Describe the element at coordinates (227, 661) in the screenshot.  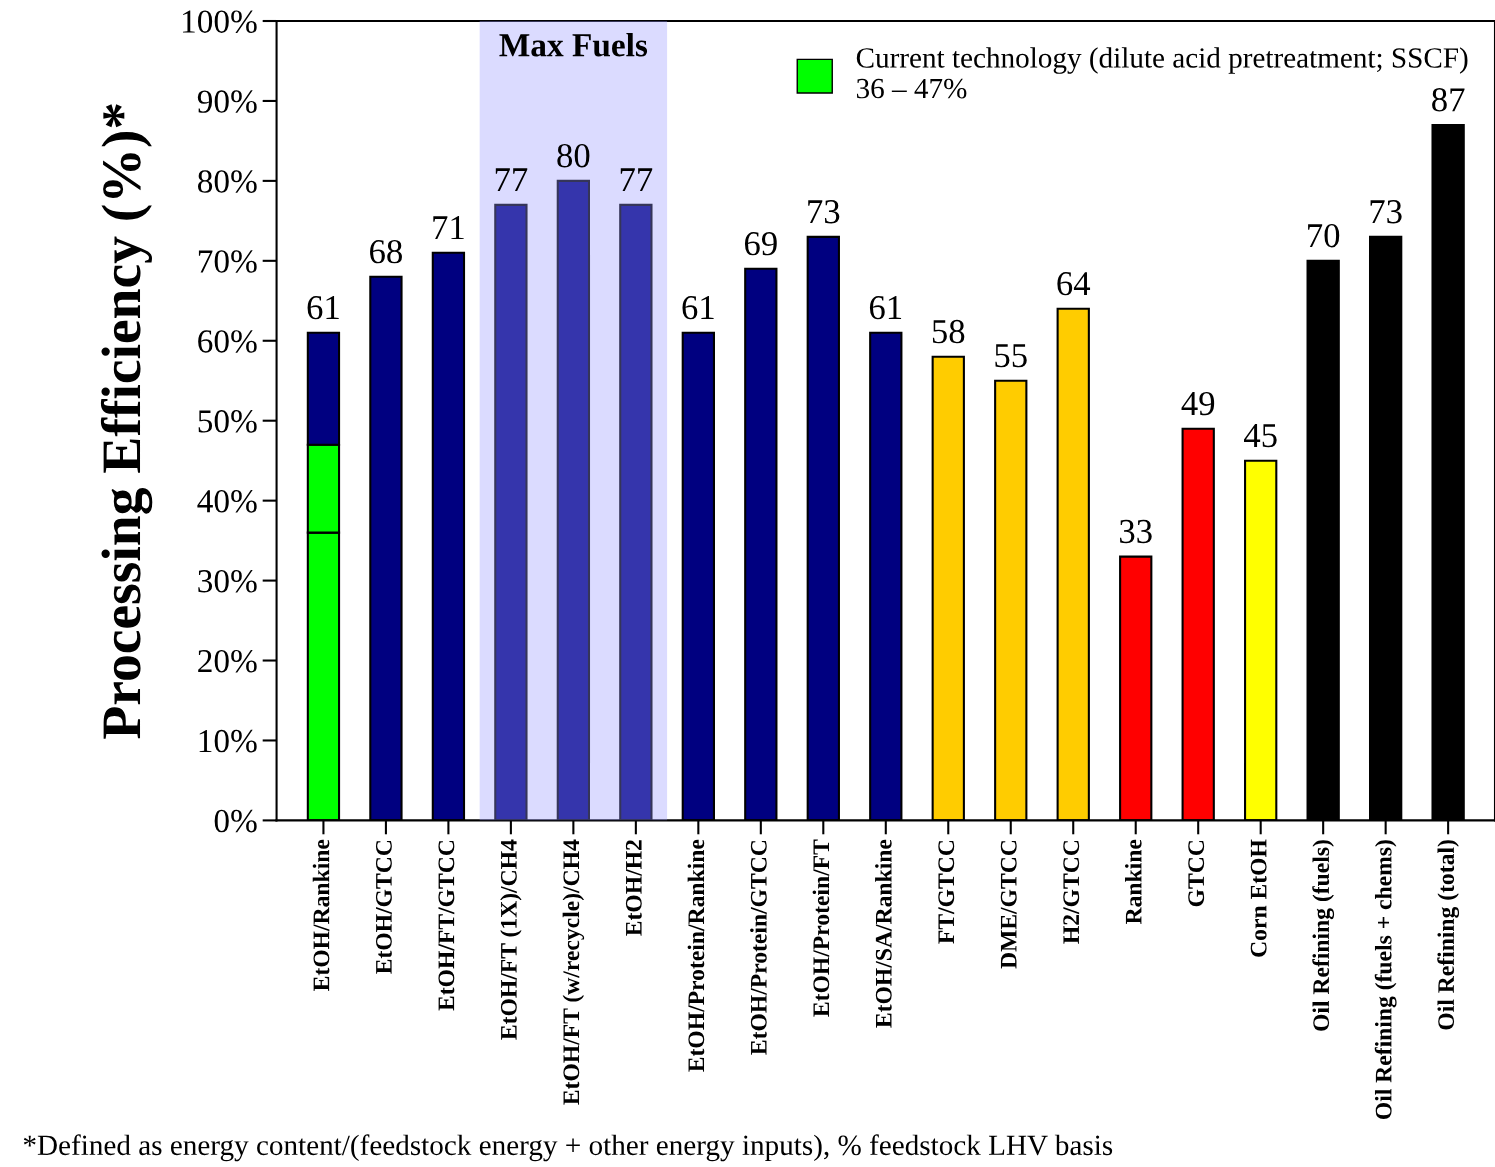
I see `y-tick-label: 20%` at that location.